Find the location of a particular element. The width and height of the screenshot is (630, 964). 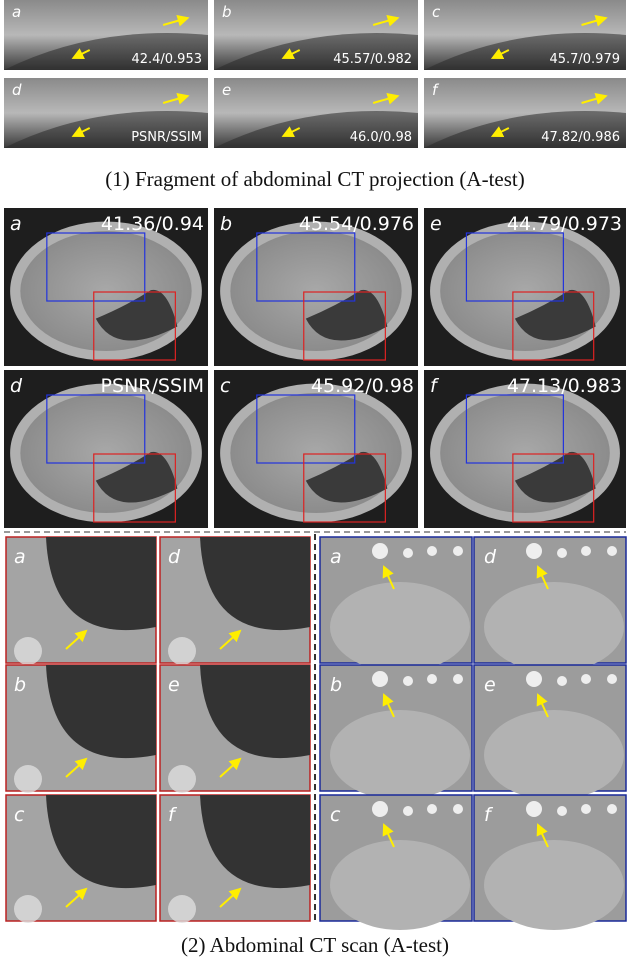

panel-metric: 41.36/0.94 is located at coordinates (152, 224).